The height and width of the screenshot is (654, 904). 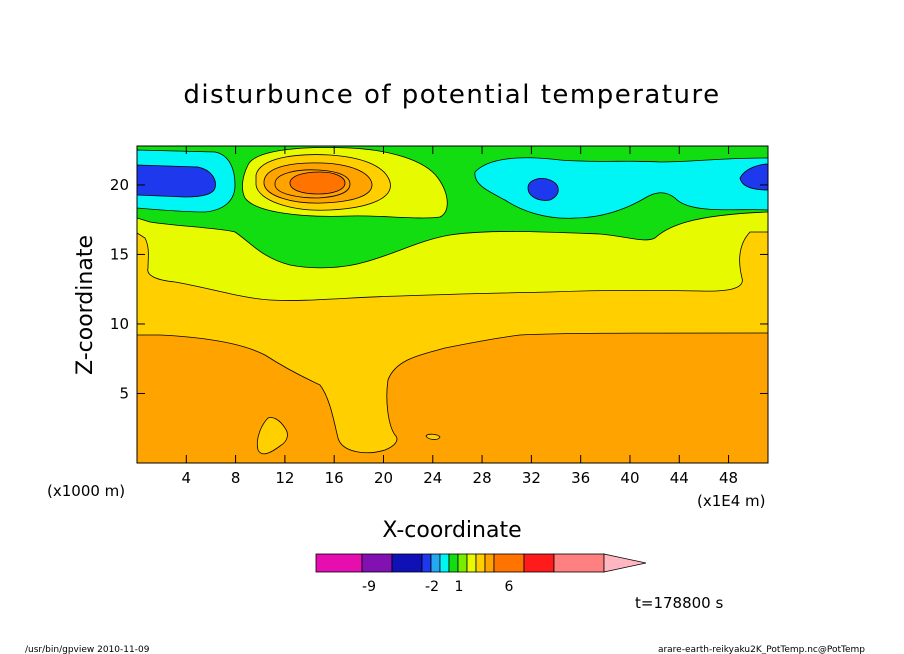 I want to click on y-tick-label: 10, so click(x=119, y=324).